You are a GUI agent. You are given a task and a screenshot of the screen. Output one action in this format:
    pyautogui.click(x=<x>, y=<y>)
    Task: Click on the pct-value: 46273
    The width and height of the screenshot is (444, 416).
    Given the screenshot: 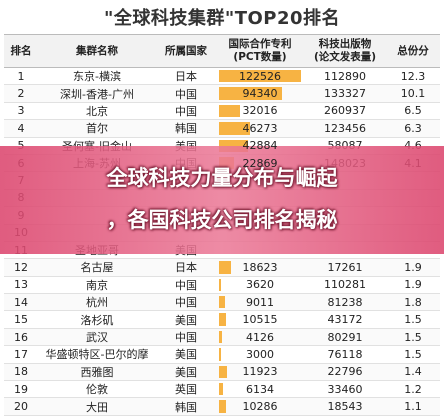 What is the action you would take?
    pyautogui.click(x=260, y=128)
    